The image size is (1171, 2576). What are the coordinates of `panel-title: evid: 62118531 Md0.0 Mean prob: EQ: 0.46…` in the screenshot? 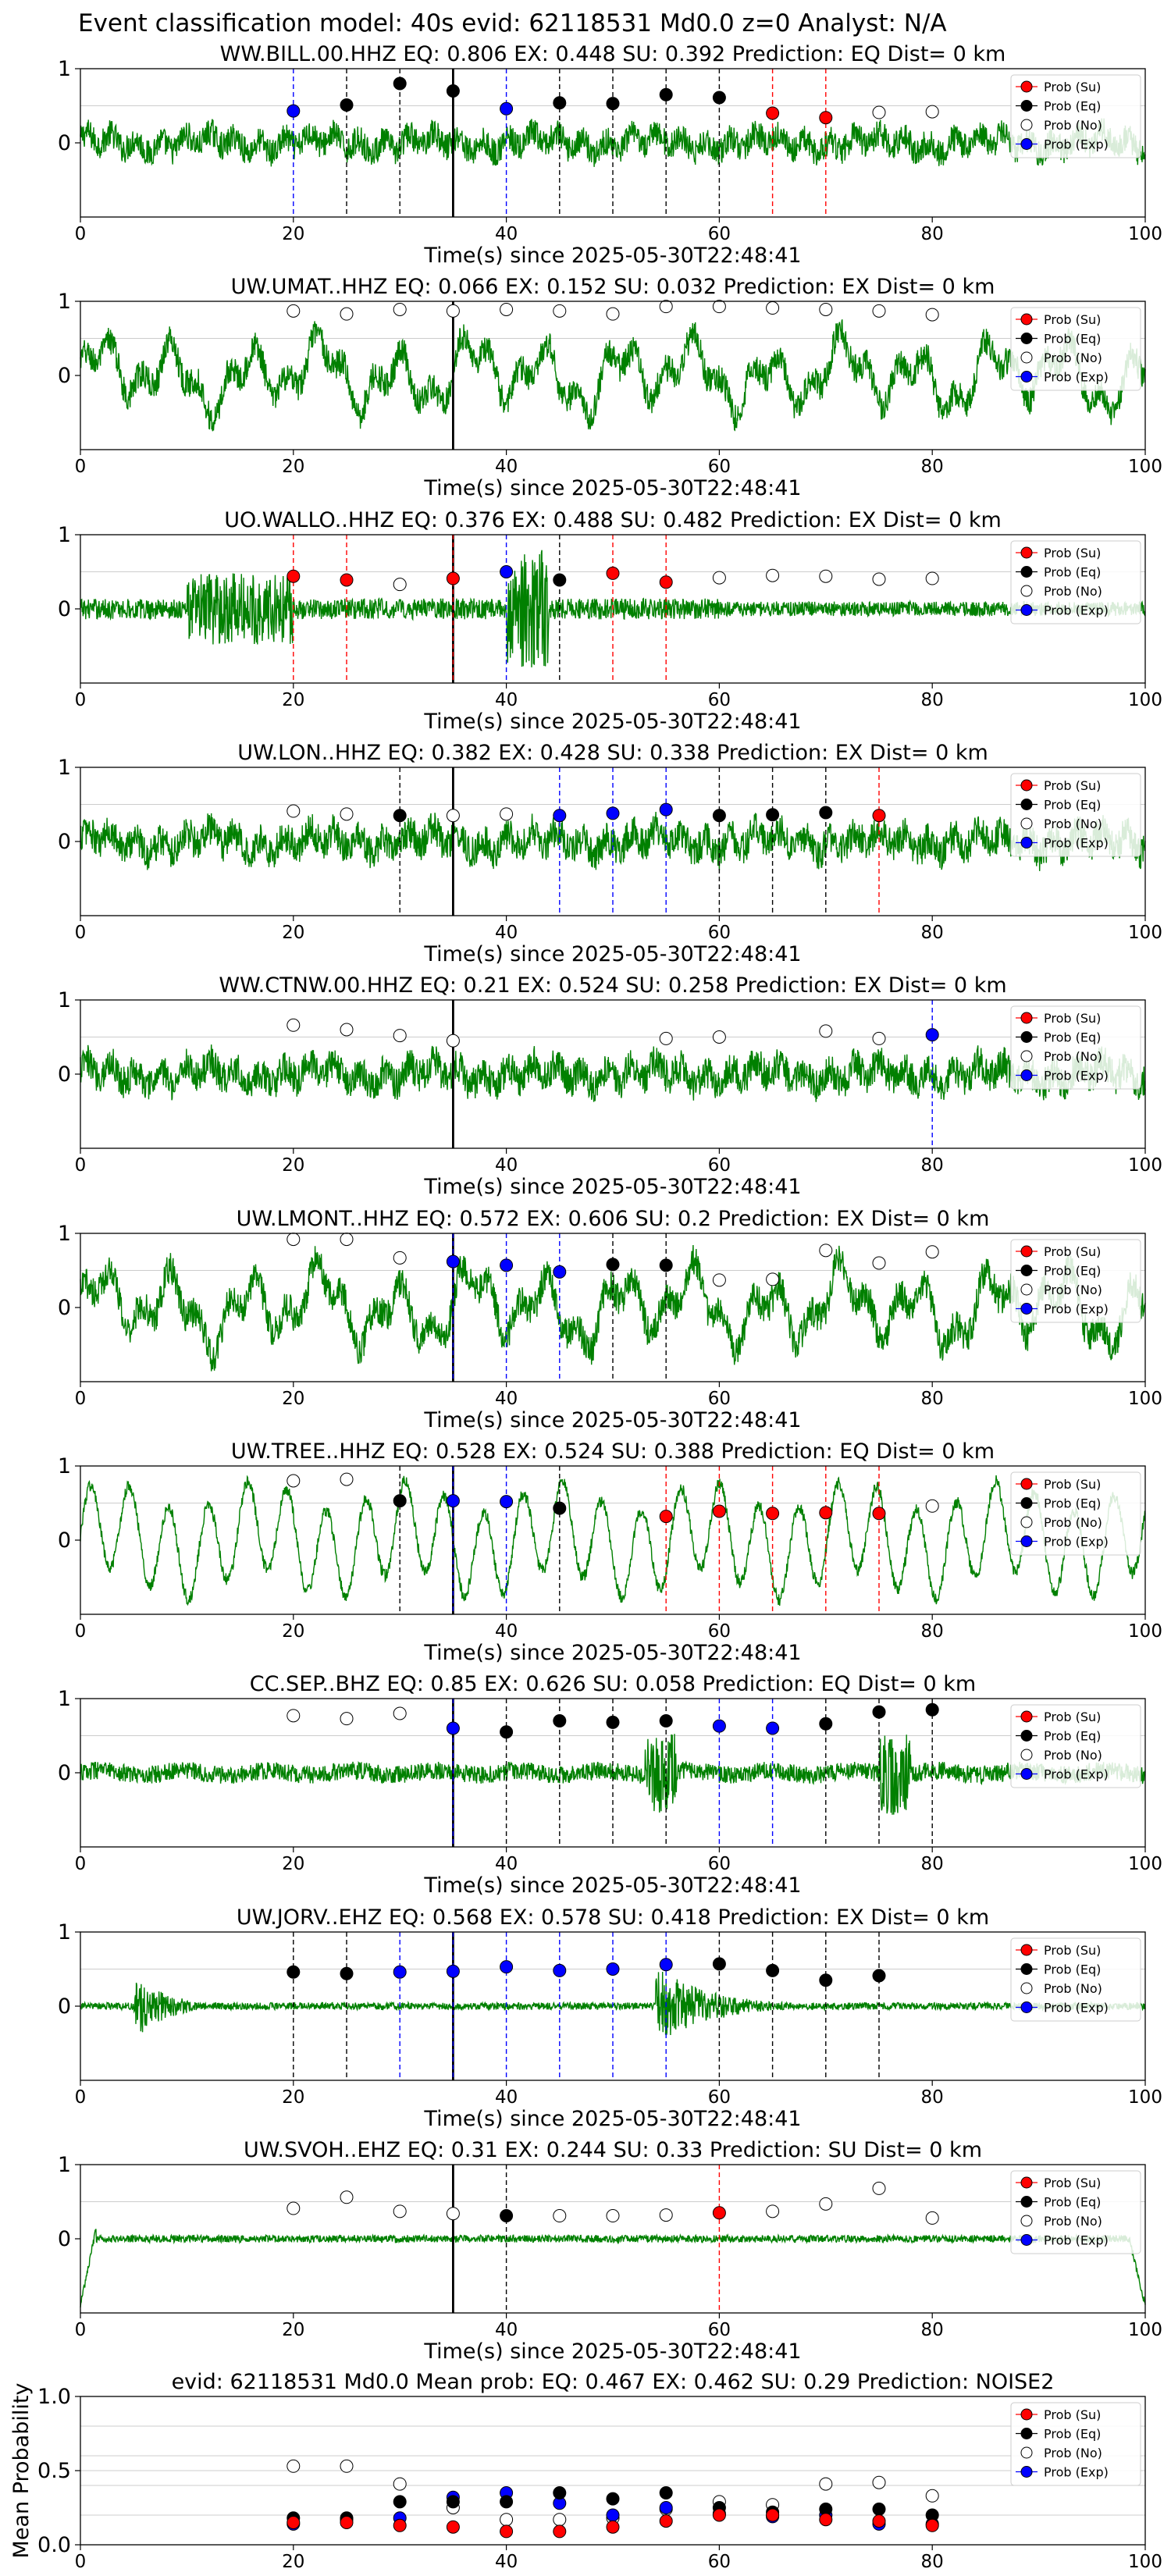 It's located at (613, 2382).